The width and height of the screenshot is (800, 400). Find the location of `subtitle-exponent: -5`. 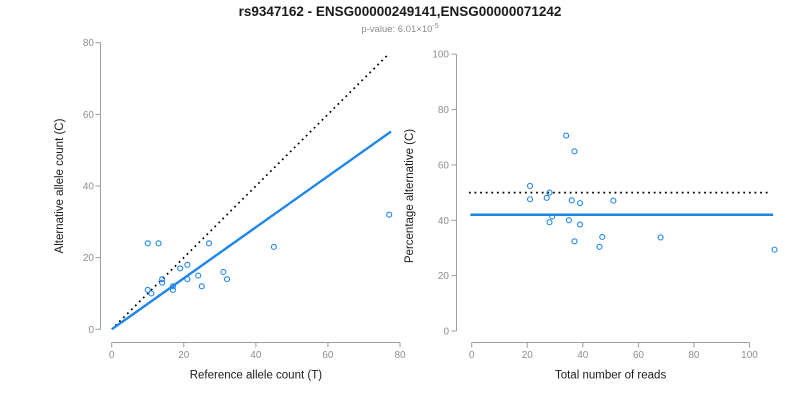

subtitle-exponent: -5 is located at coordinates (435, 26).